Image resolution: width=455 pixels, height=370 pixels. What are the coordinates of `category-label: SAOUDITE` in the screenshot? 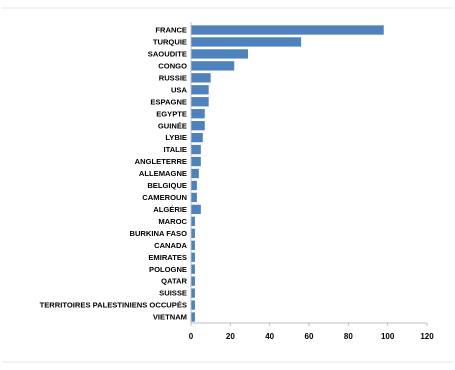 It's located at (167, 54).